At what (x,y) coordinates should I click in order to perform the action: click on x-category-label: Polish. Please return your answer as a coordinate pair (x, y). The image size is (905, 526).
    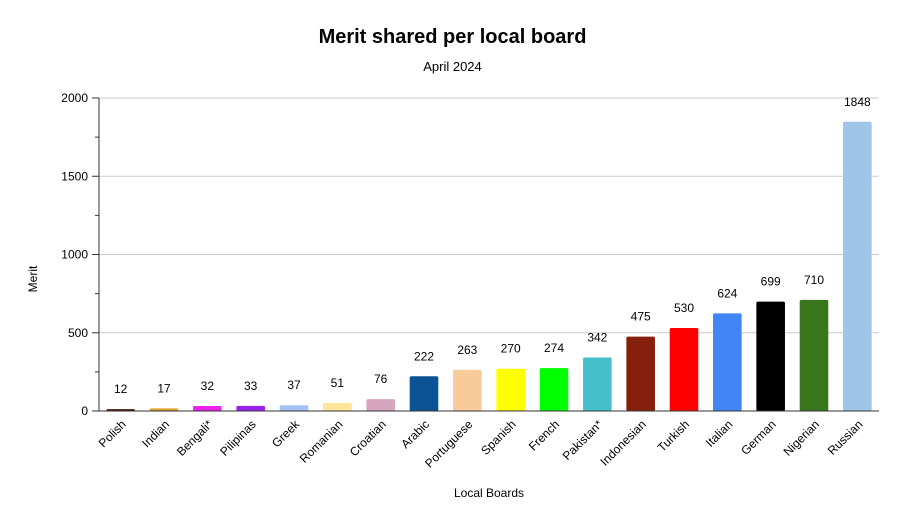
    Looking at the image, I should click on (112, 433).